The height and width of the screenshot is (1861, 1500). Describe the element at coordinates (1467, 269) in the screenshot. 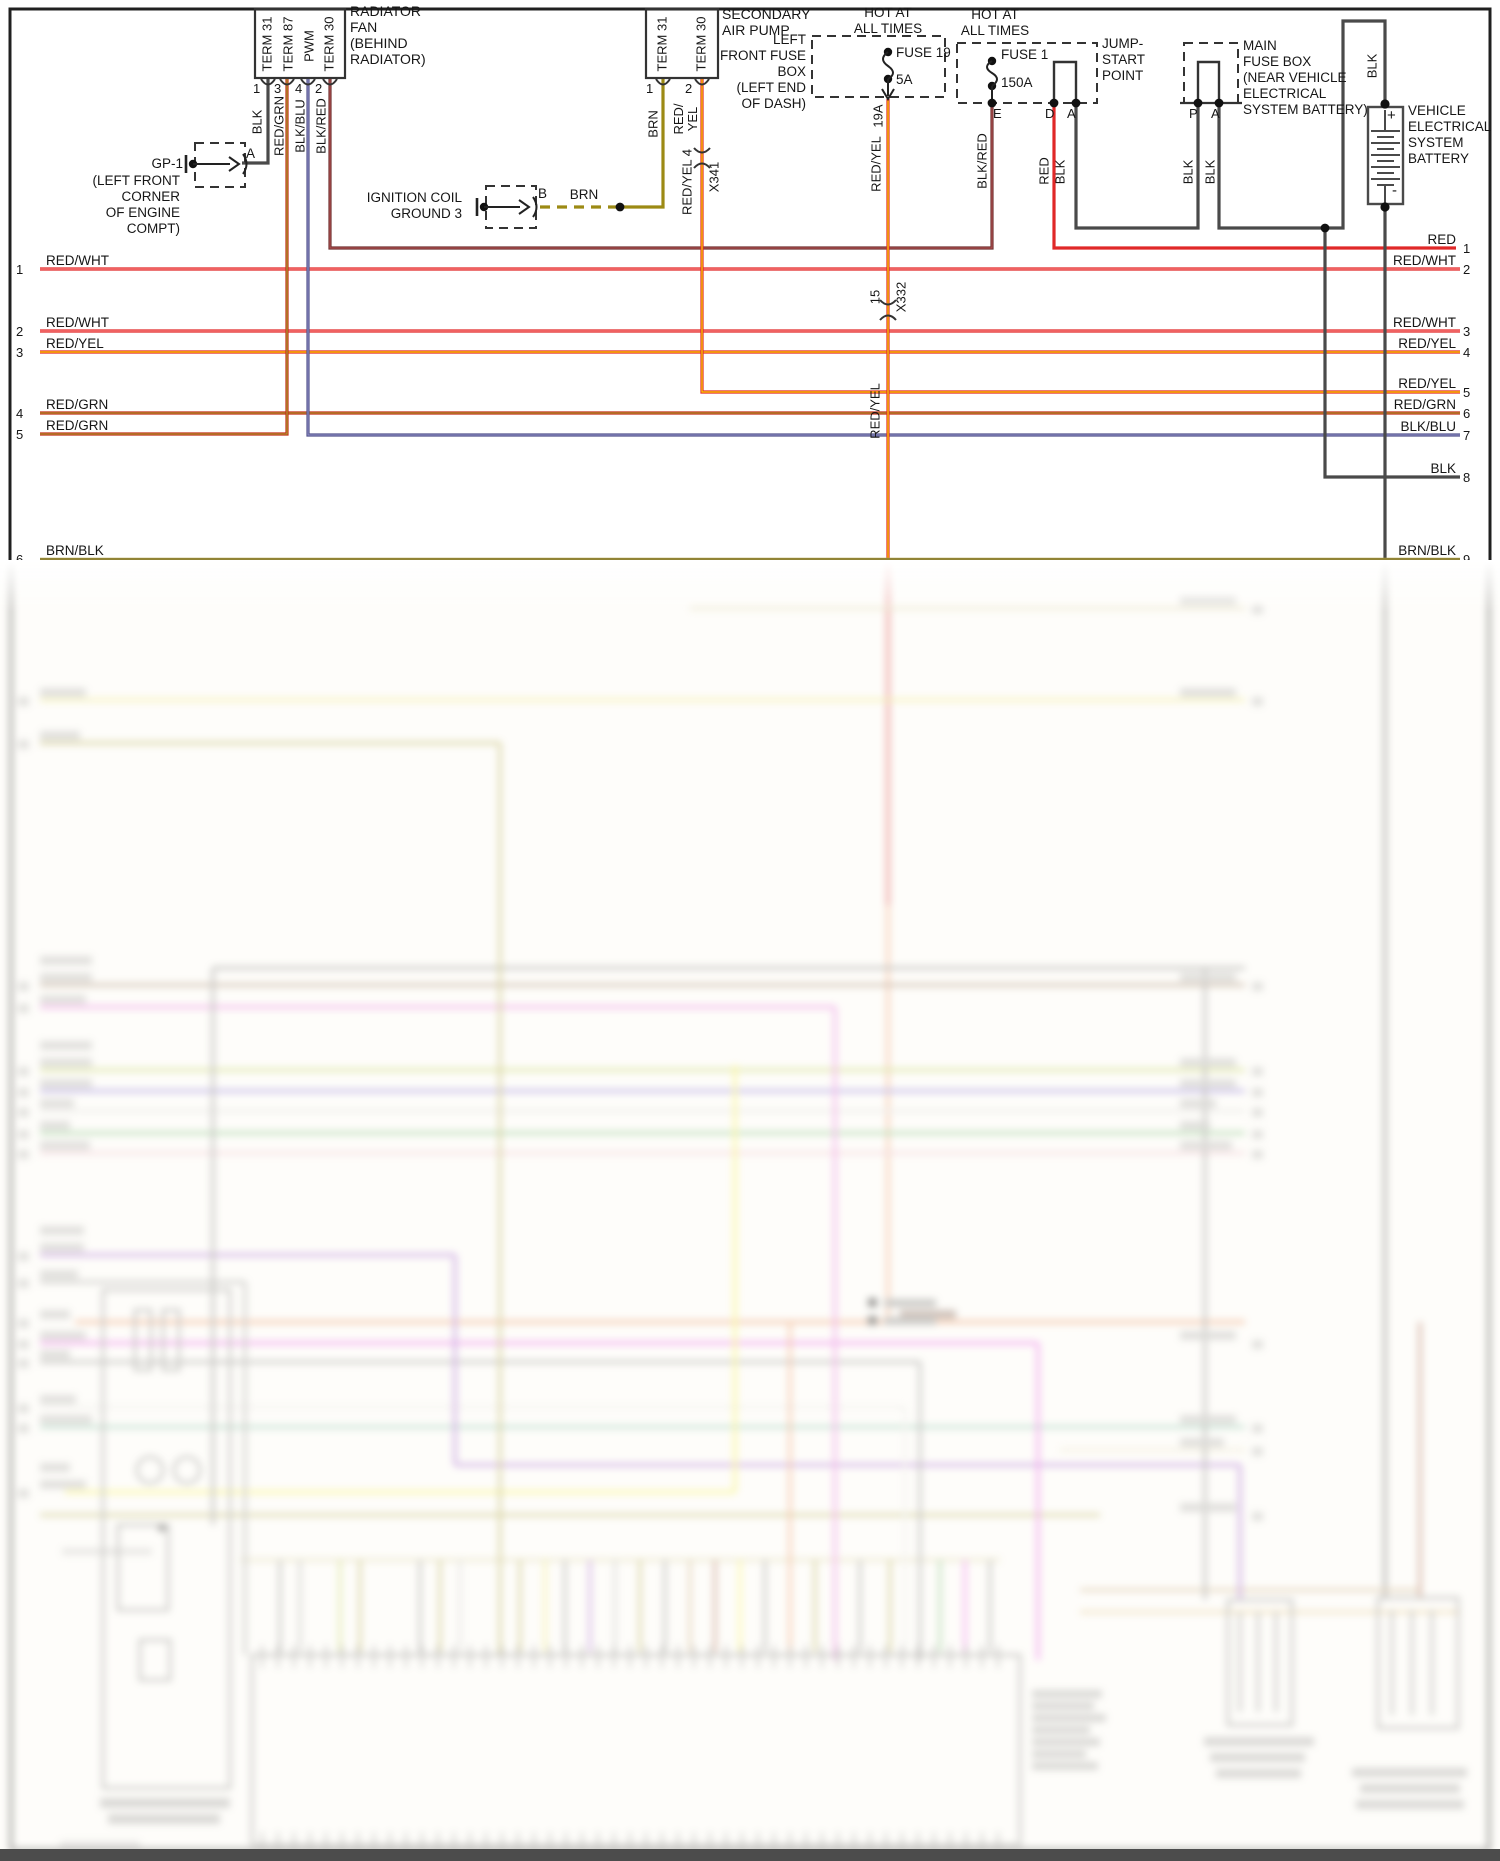

I see `right-wire-num: 2` at that location.